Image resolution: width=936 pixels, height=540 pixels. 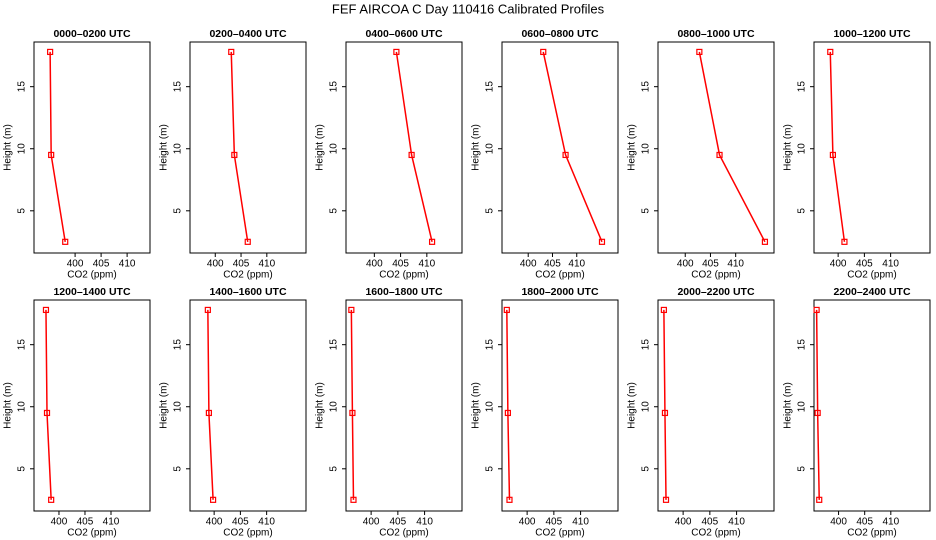 What do you see at coordinates (559, 292) in the screenshot?
I see `panel-title: 1800–2000 UTC` at bounding box center [559, 292].